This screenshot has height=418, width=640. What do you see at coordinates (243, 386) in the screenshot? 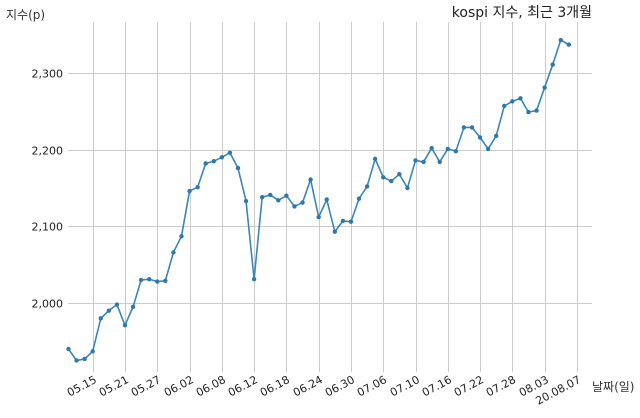
I see `x-tick-label: 06.12` at bounding box center [243, 386].